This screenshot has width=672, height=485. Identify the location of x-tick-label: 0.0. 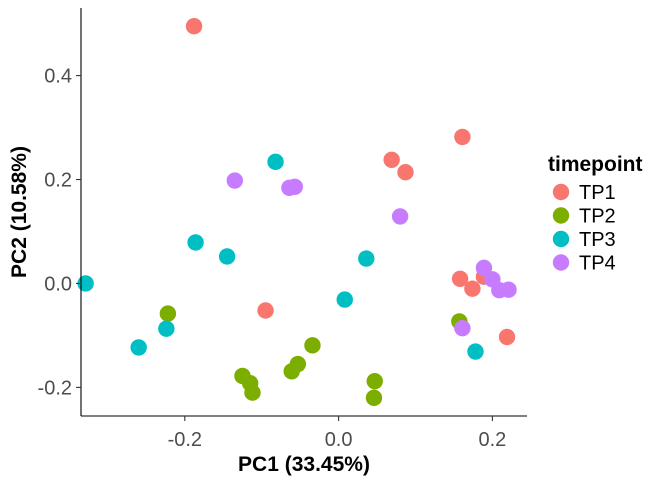
(339, 440).